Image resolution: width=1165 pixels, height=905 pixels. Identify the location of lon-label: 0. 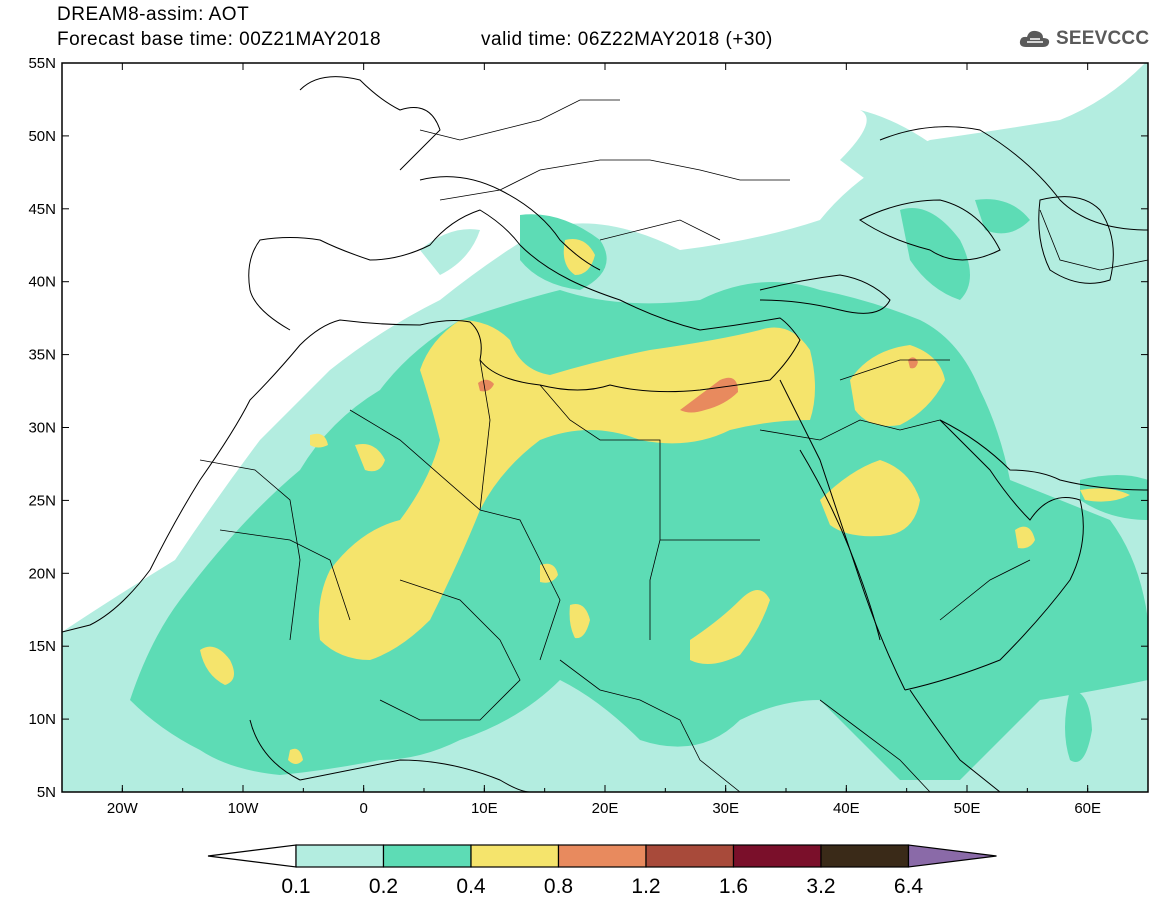
(363, 808).